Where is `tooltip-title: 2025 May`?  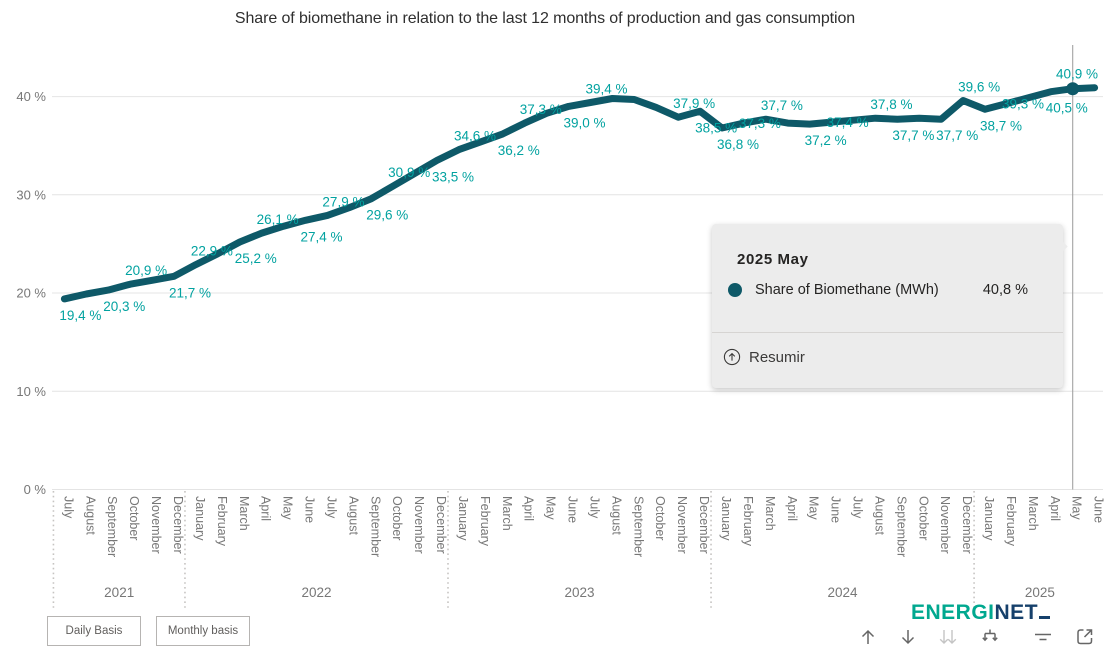
tooltip-title: 2025 May is located at coordinates (773, 259).